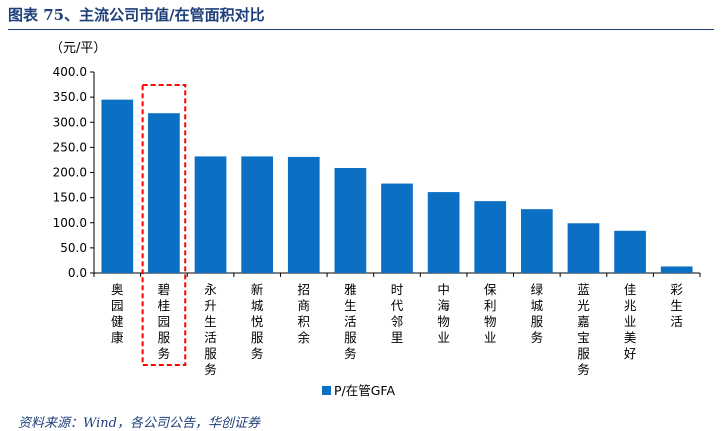 This screenshot has width=722, height=431. I want to click on x-tick-label: 彩生活, so click(676, 305).